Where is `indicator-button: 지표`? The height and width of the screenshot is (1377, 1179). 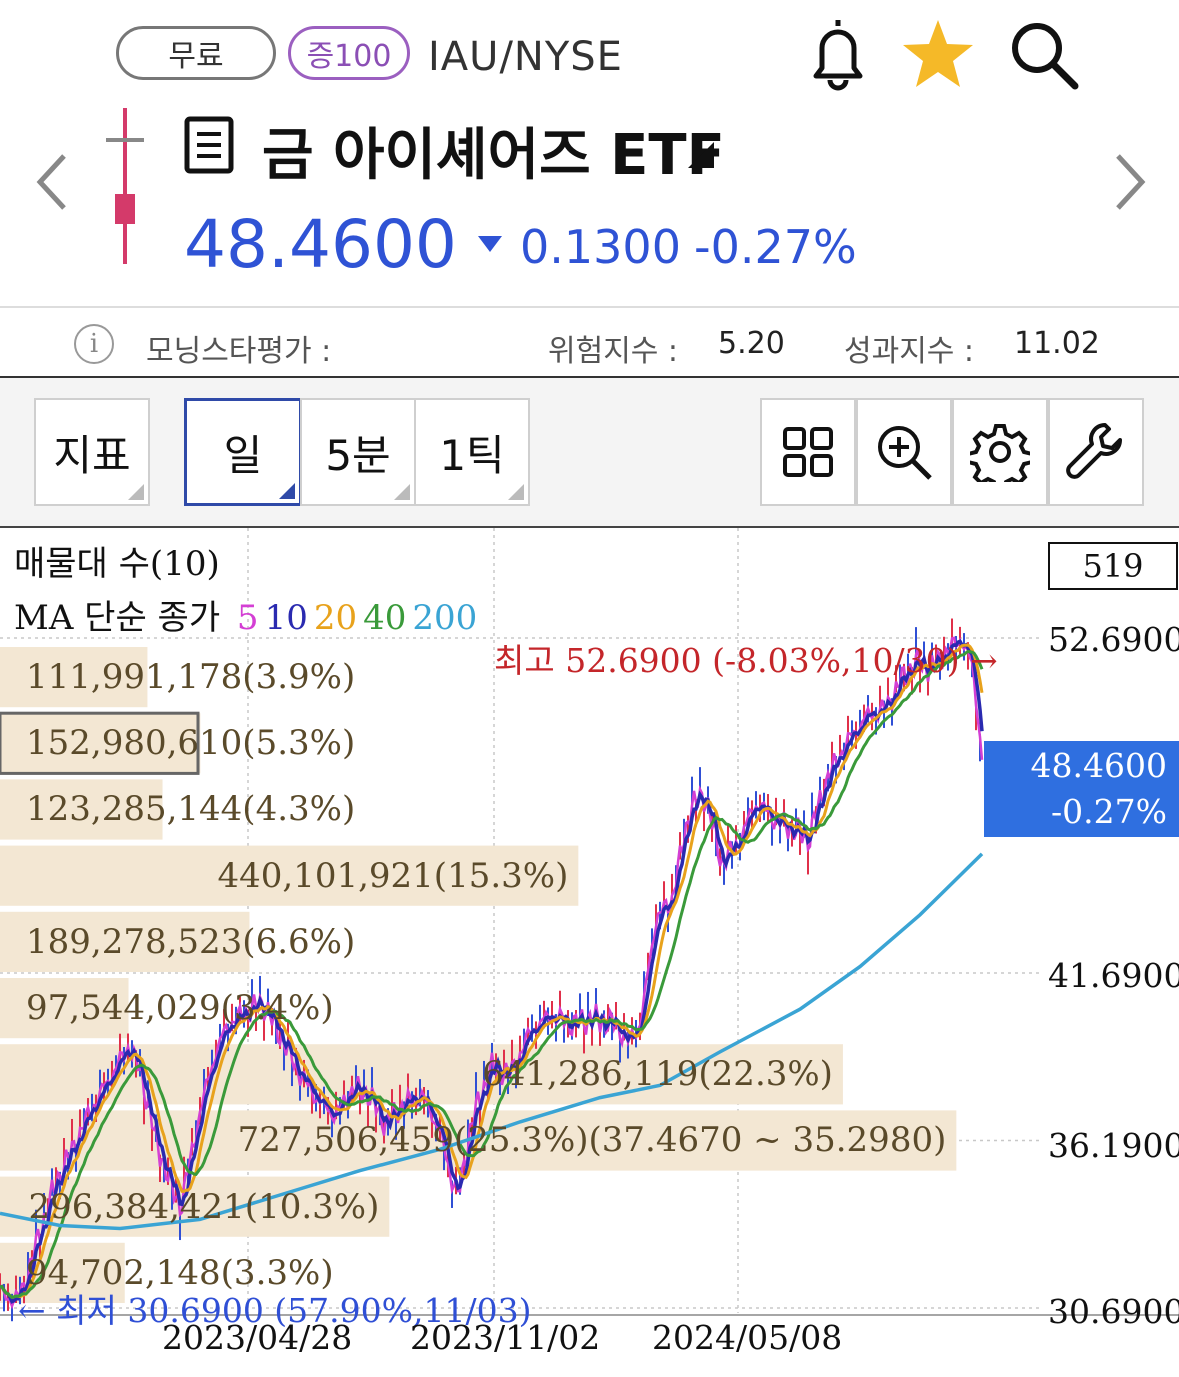
indicator-button: 지표 is located at coordinates (92, 452).